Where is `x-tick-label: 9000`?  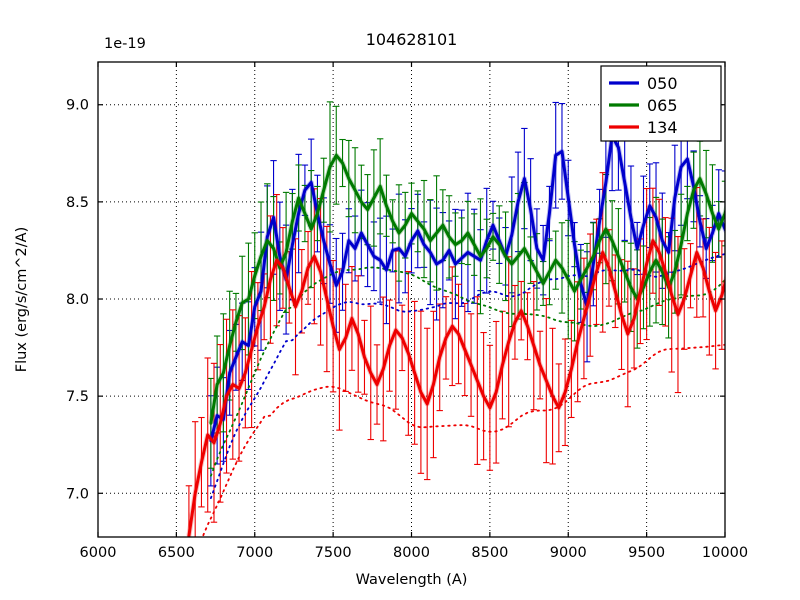 x-tick-label: 9000 is located at coordinates (568, 553).